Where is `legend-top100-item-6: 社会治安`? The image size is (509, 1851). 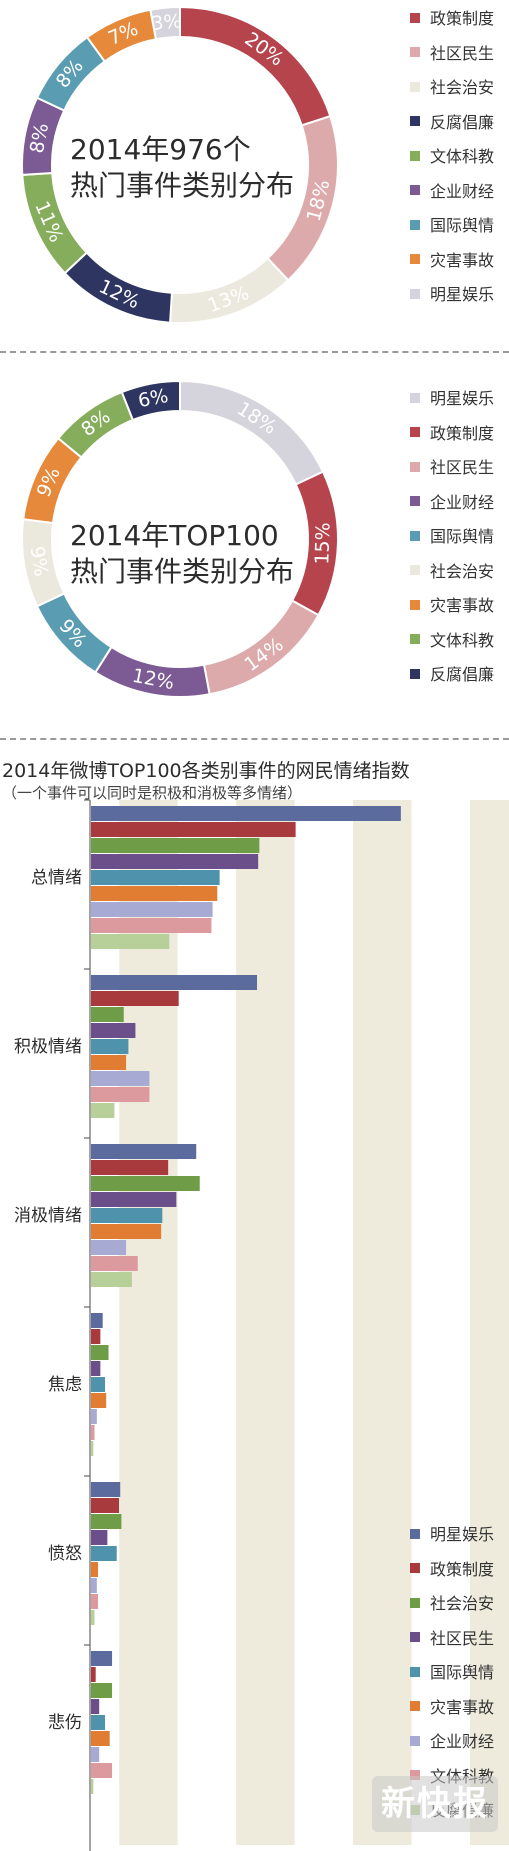 legend-top100-item-6: 社会治安 is located at coordinates (452, 572).